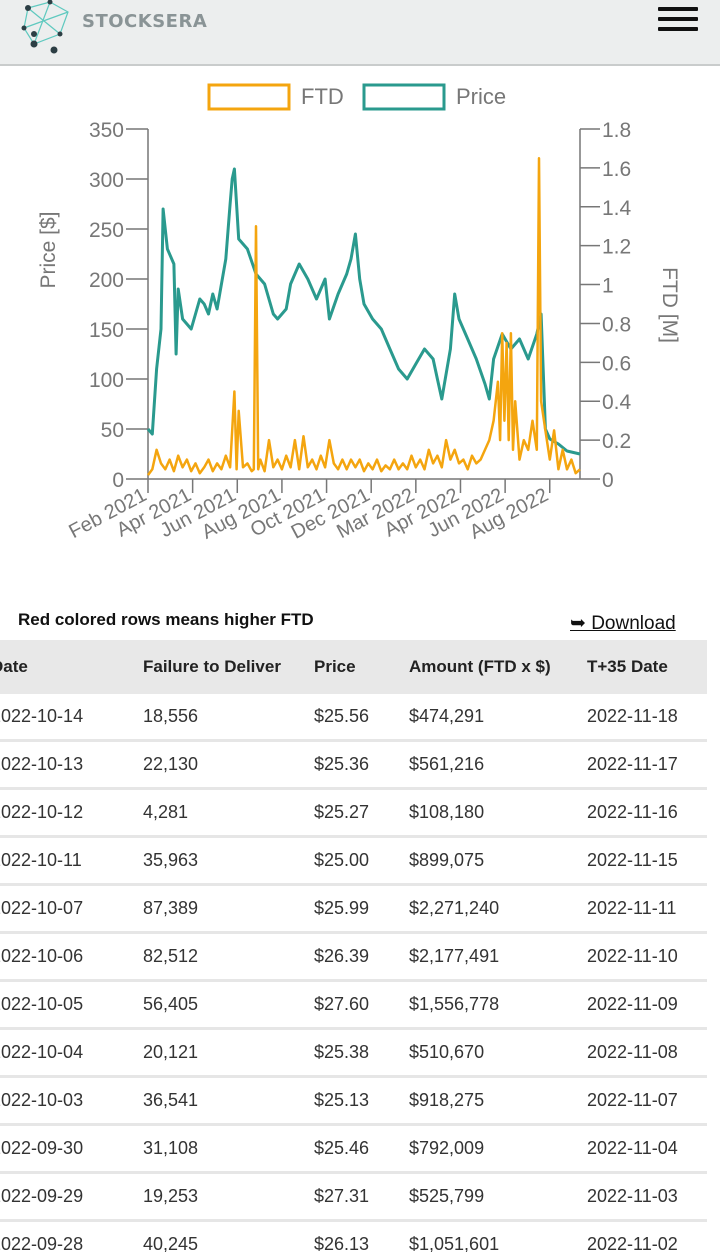 The width and height of the screenshot is (720, 1252). Describe the element at coordinates (647, 1054) in the screenshot. I see `cell-t35-date: 2022-11-08` at that location.